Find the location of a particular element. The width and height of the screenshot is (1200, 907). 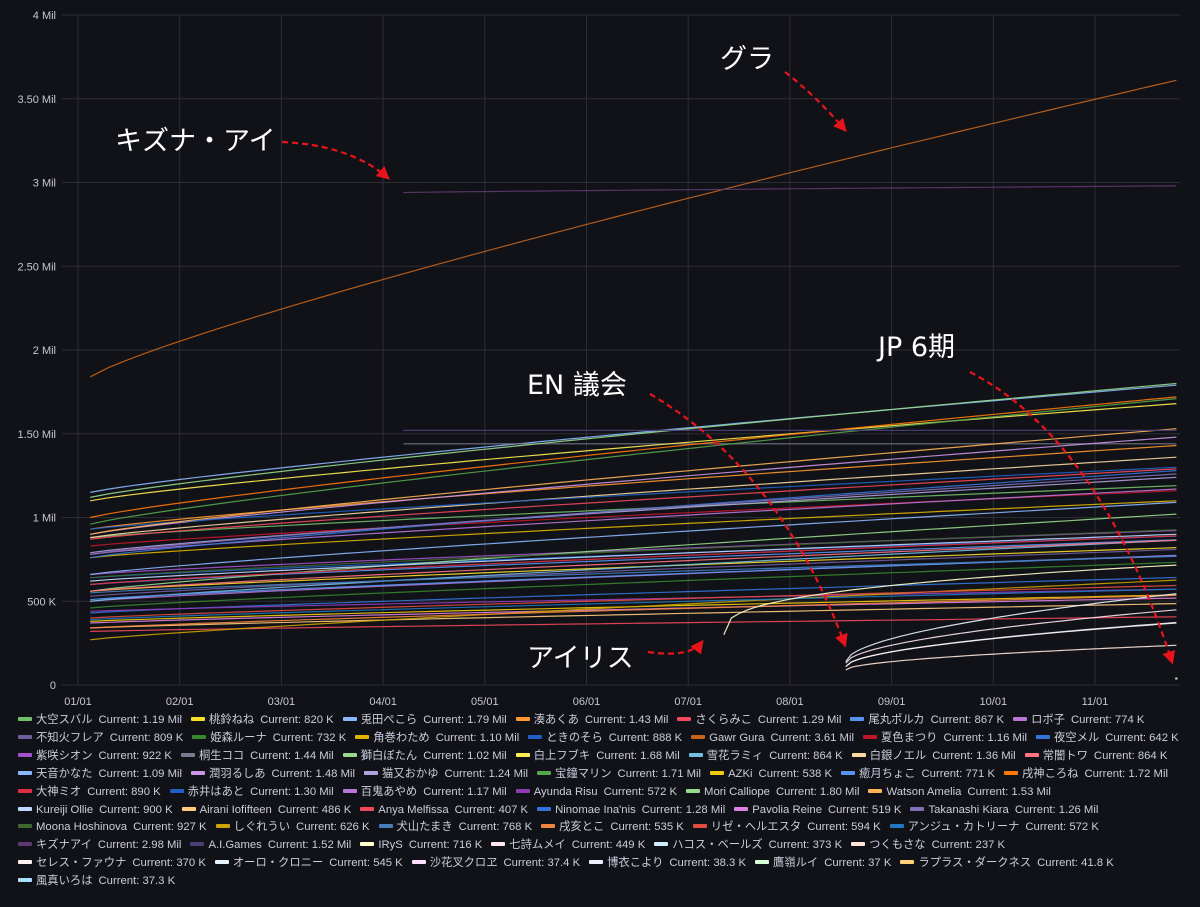

legend-item: 沙花叉クロヱ Current: 37.4 K is located at coordinates (495, 864).